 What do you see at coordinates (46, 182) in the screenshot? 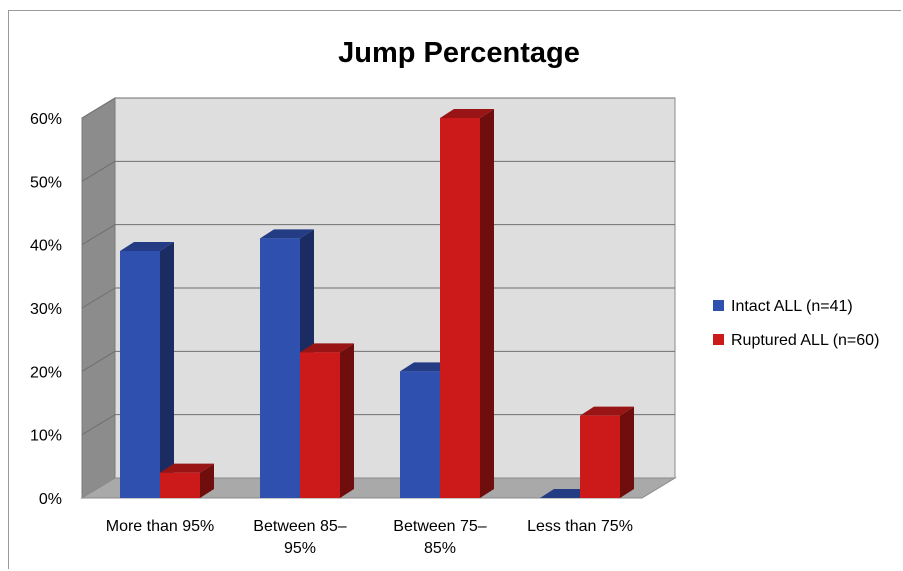
I see `y-tick-label: 50%` at bounding box center [46, 182].